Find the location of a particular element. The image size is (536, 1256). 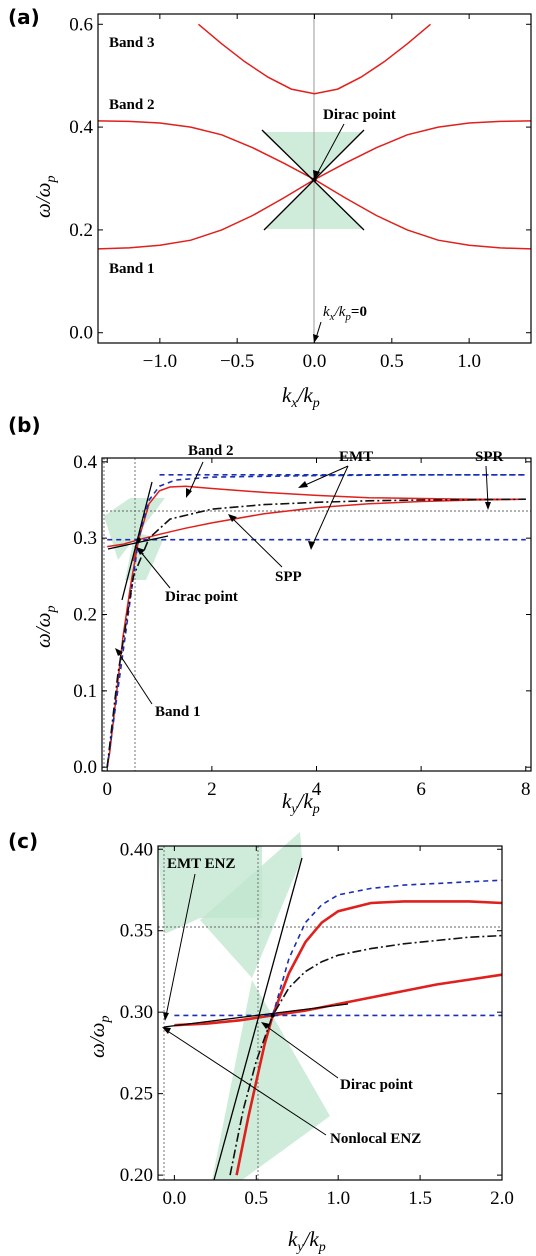

y-tick-label-b: 0.2 is located at coordinates (85, 615).